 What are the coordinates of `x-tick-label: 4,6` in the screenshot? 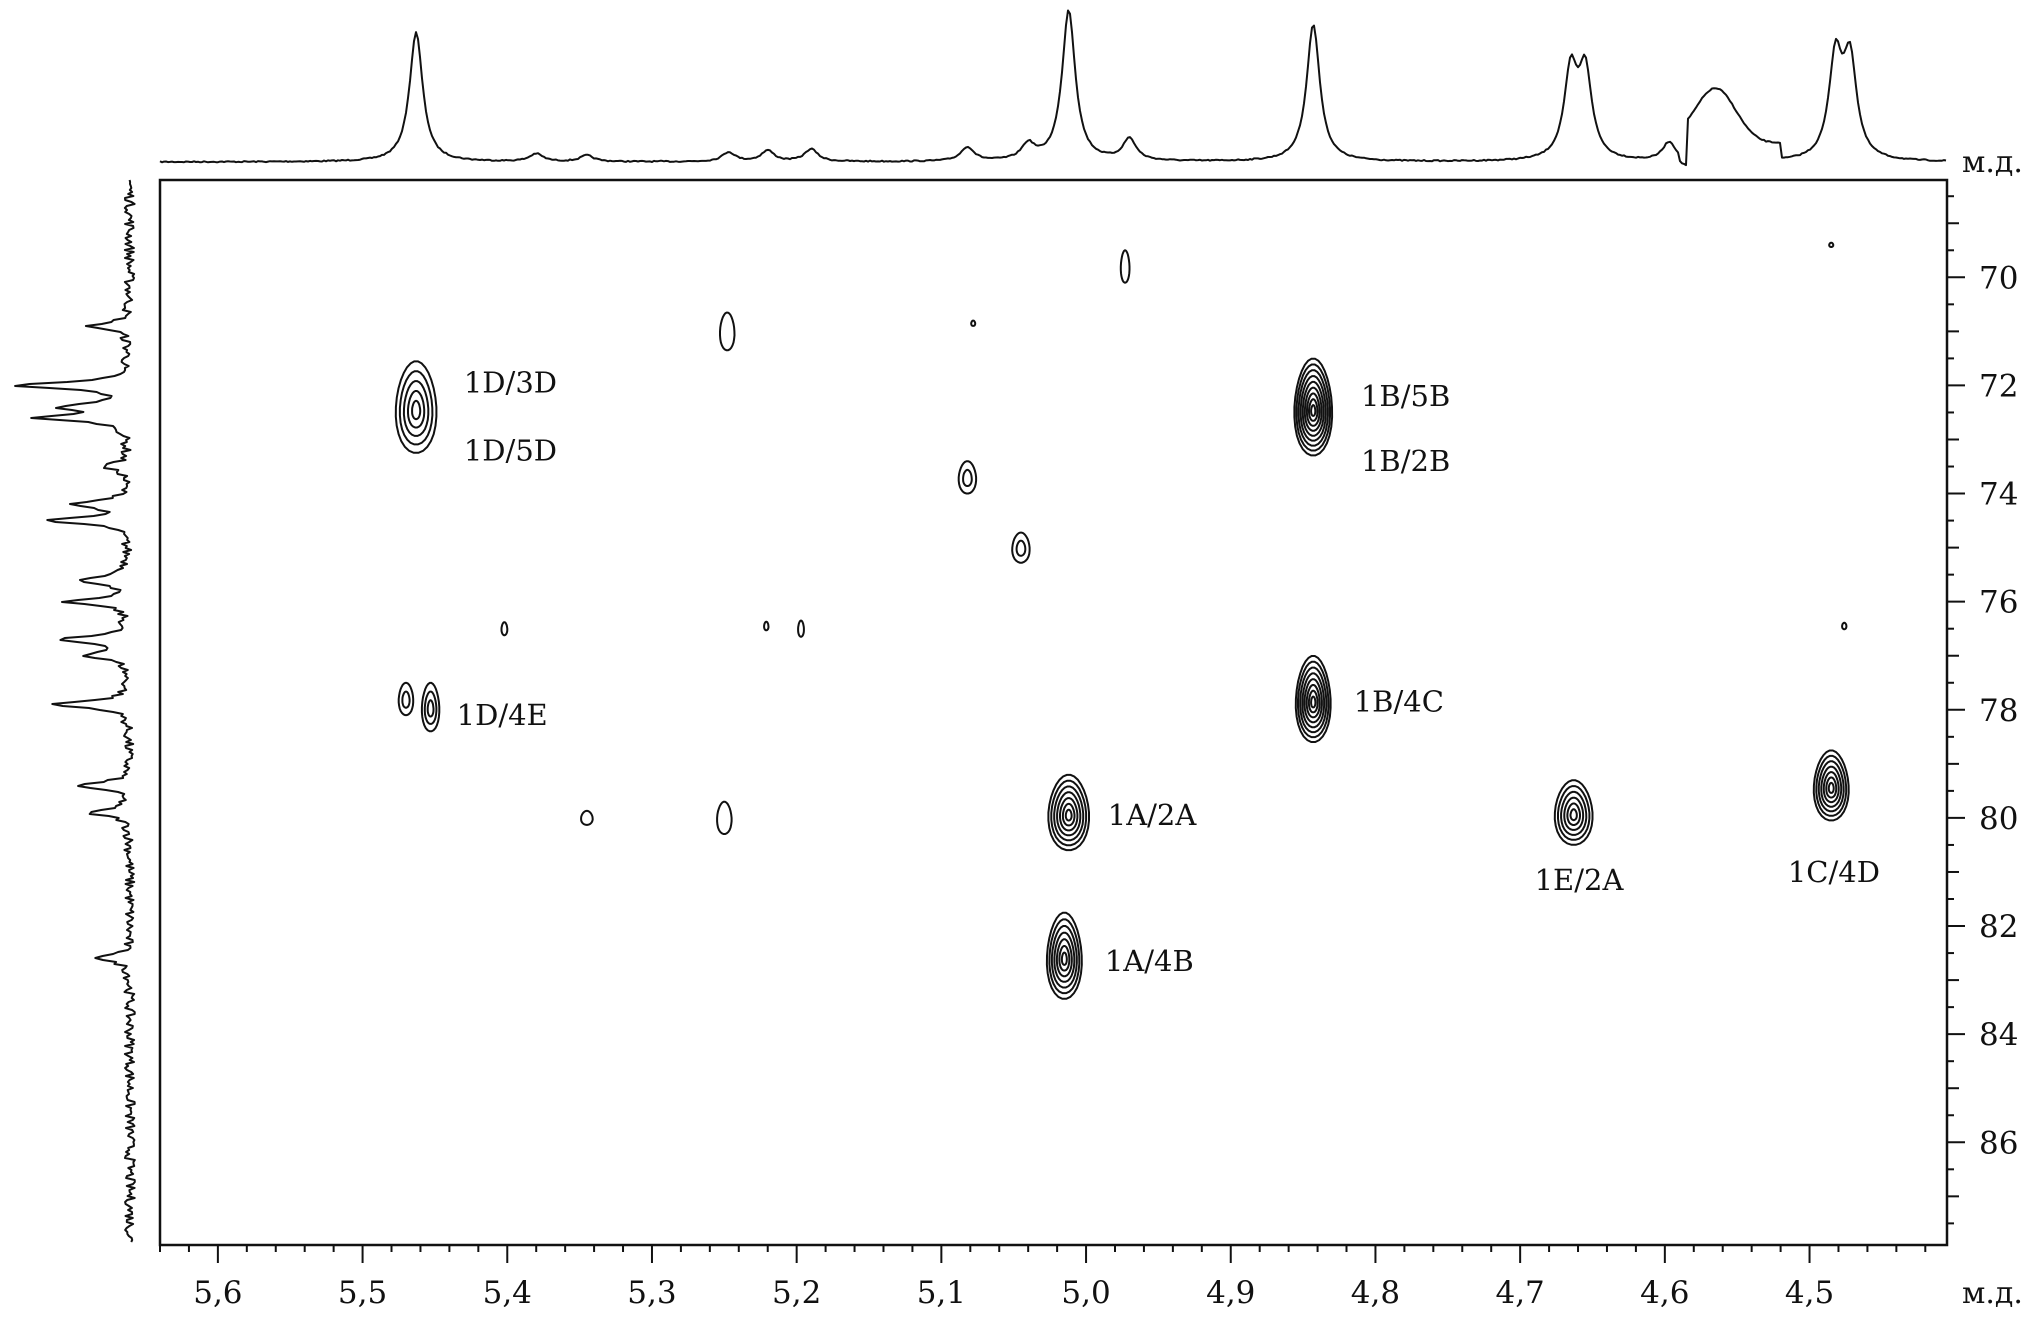 It's located at (1664, 1293).